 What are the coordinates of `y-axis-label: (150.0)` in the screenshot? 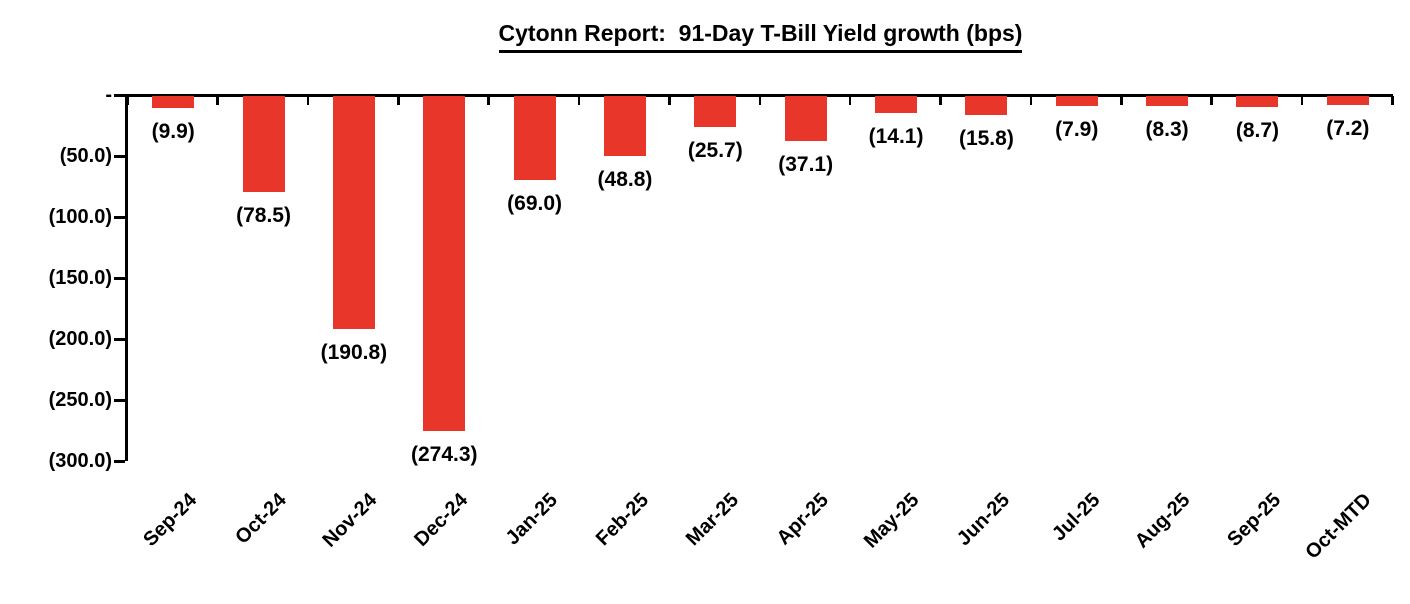 It's located at (80, 278).